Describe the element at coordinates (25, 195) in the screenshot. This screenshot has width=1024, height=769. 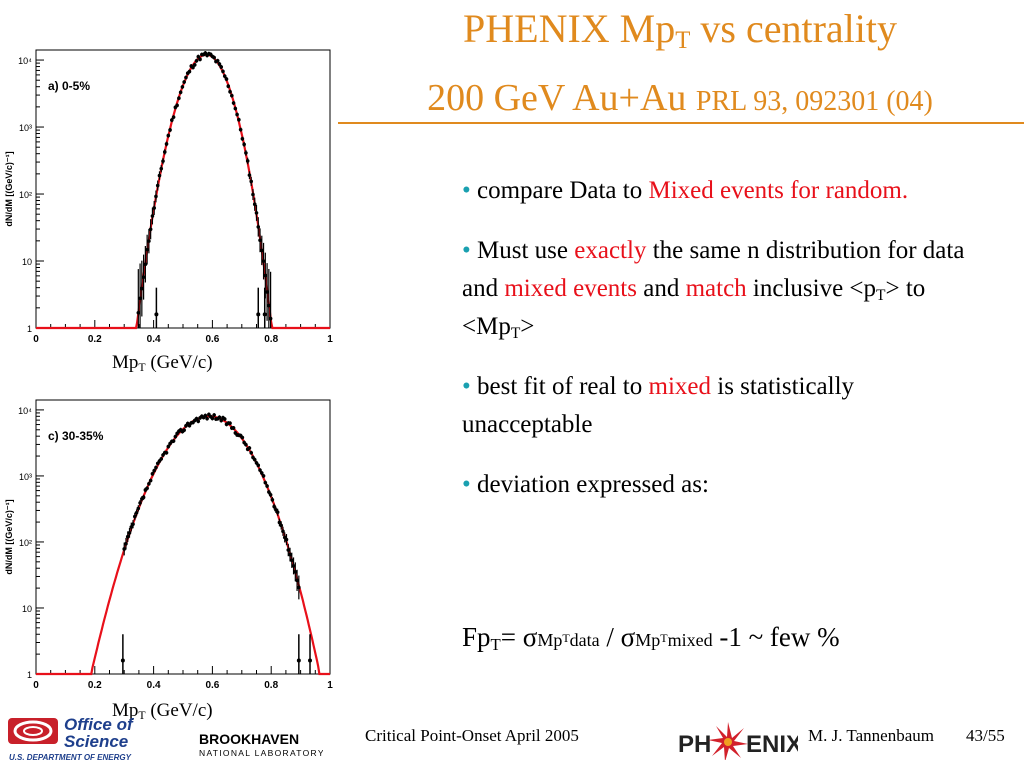
I see `y-tick-label: 10²` at that location.